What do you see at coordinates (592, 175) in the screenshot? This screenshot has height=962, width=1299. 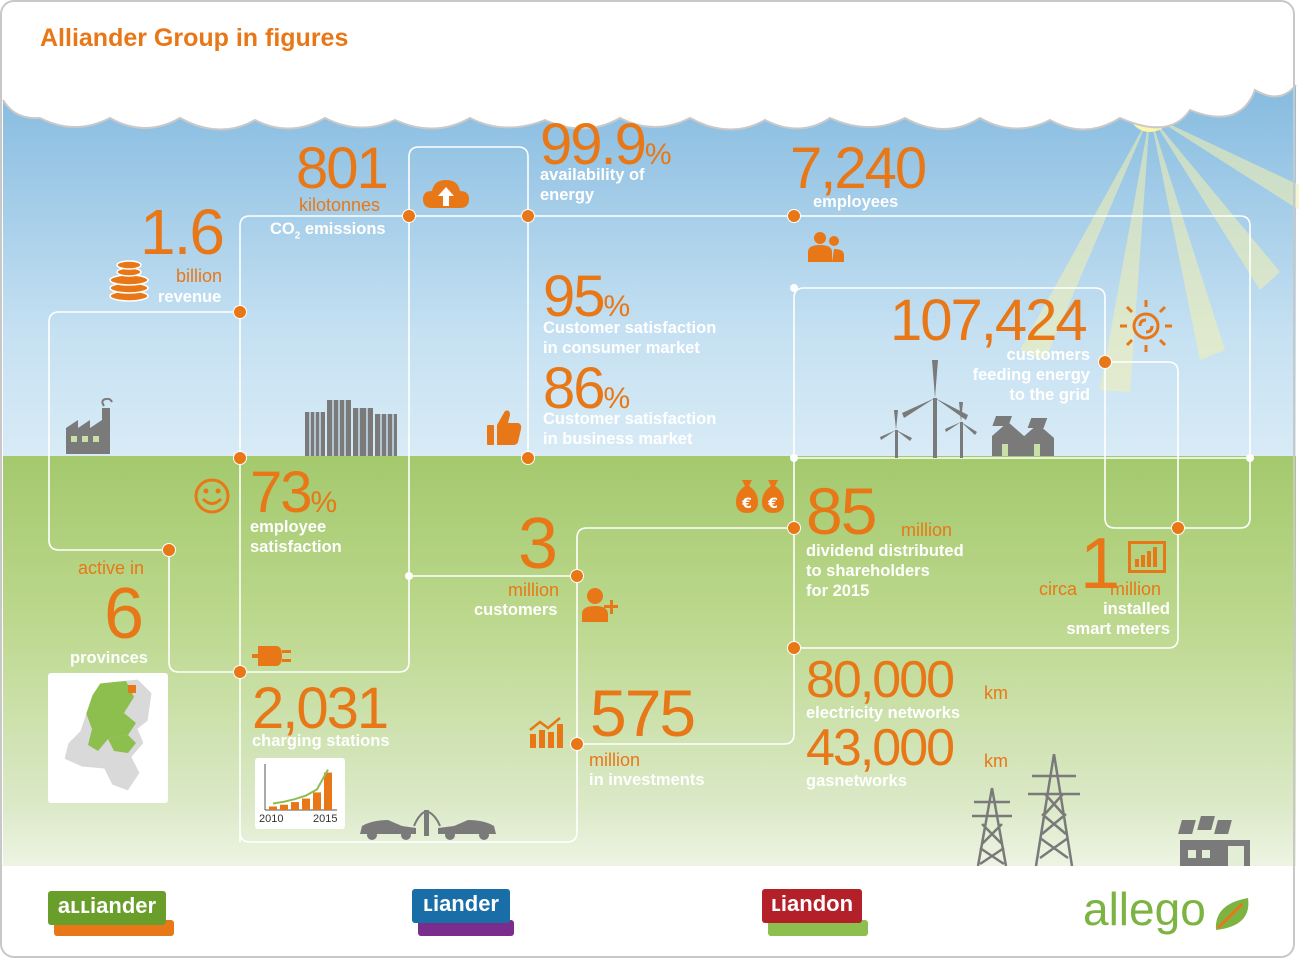 I see `availability-label-1: availability of` at bounding box center [592, 175].